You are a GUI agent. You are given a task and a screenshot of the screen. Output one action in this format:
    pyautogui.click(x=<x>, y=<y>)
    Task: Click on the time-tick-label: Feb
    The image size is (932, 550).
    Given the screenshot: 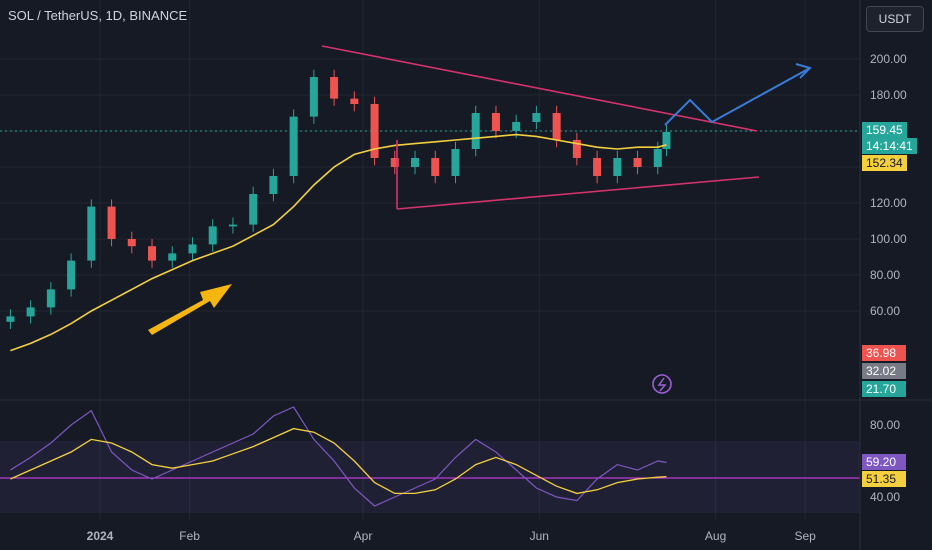 What is the action you would take?
    pyautogui.click(x=189, y=536)
    